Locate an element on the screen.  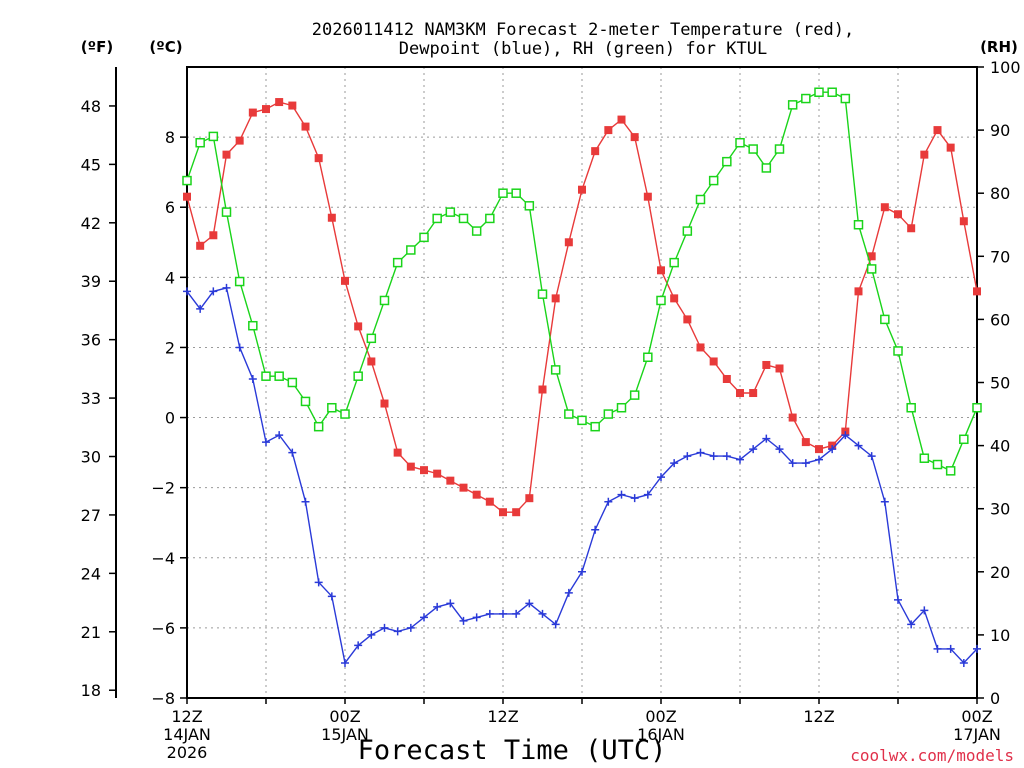
x-tick-label: 12Z is located at coordinates (502, 716).